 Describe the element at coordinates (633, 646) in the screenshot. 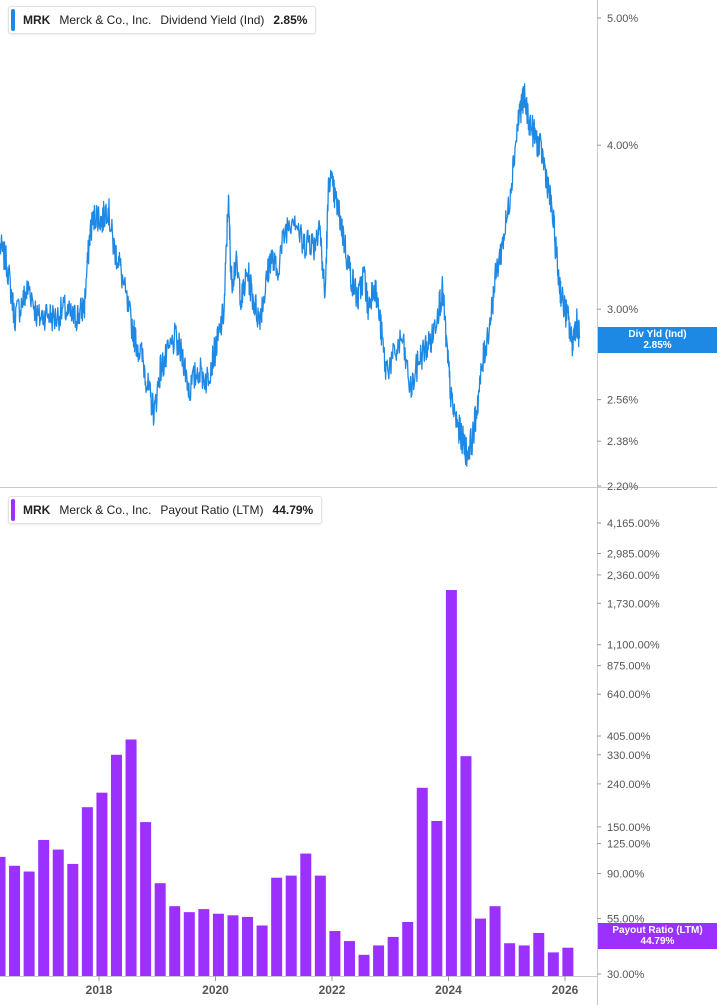

I see `bottom-y-tick-label: 1,100.00%` at that location.